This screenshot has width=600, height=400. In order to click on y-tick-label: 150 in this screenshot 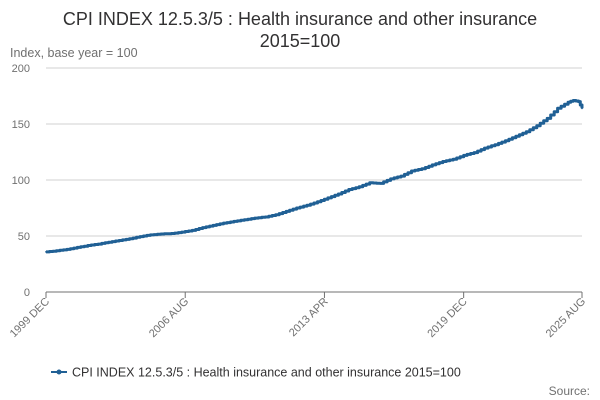, I will do `click(21, 125)`.